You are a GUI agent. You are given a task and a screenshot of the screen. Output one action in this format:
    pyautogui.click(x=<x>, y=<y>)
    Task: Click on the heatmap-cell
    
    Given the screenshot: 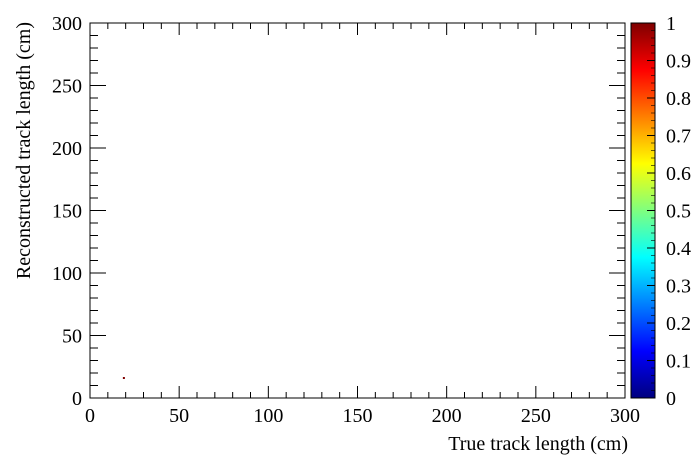 What is the action you would take?
    pyautogui.click(x=123, y=378)
    